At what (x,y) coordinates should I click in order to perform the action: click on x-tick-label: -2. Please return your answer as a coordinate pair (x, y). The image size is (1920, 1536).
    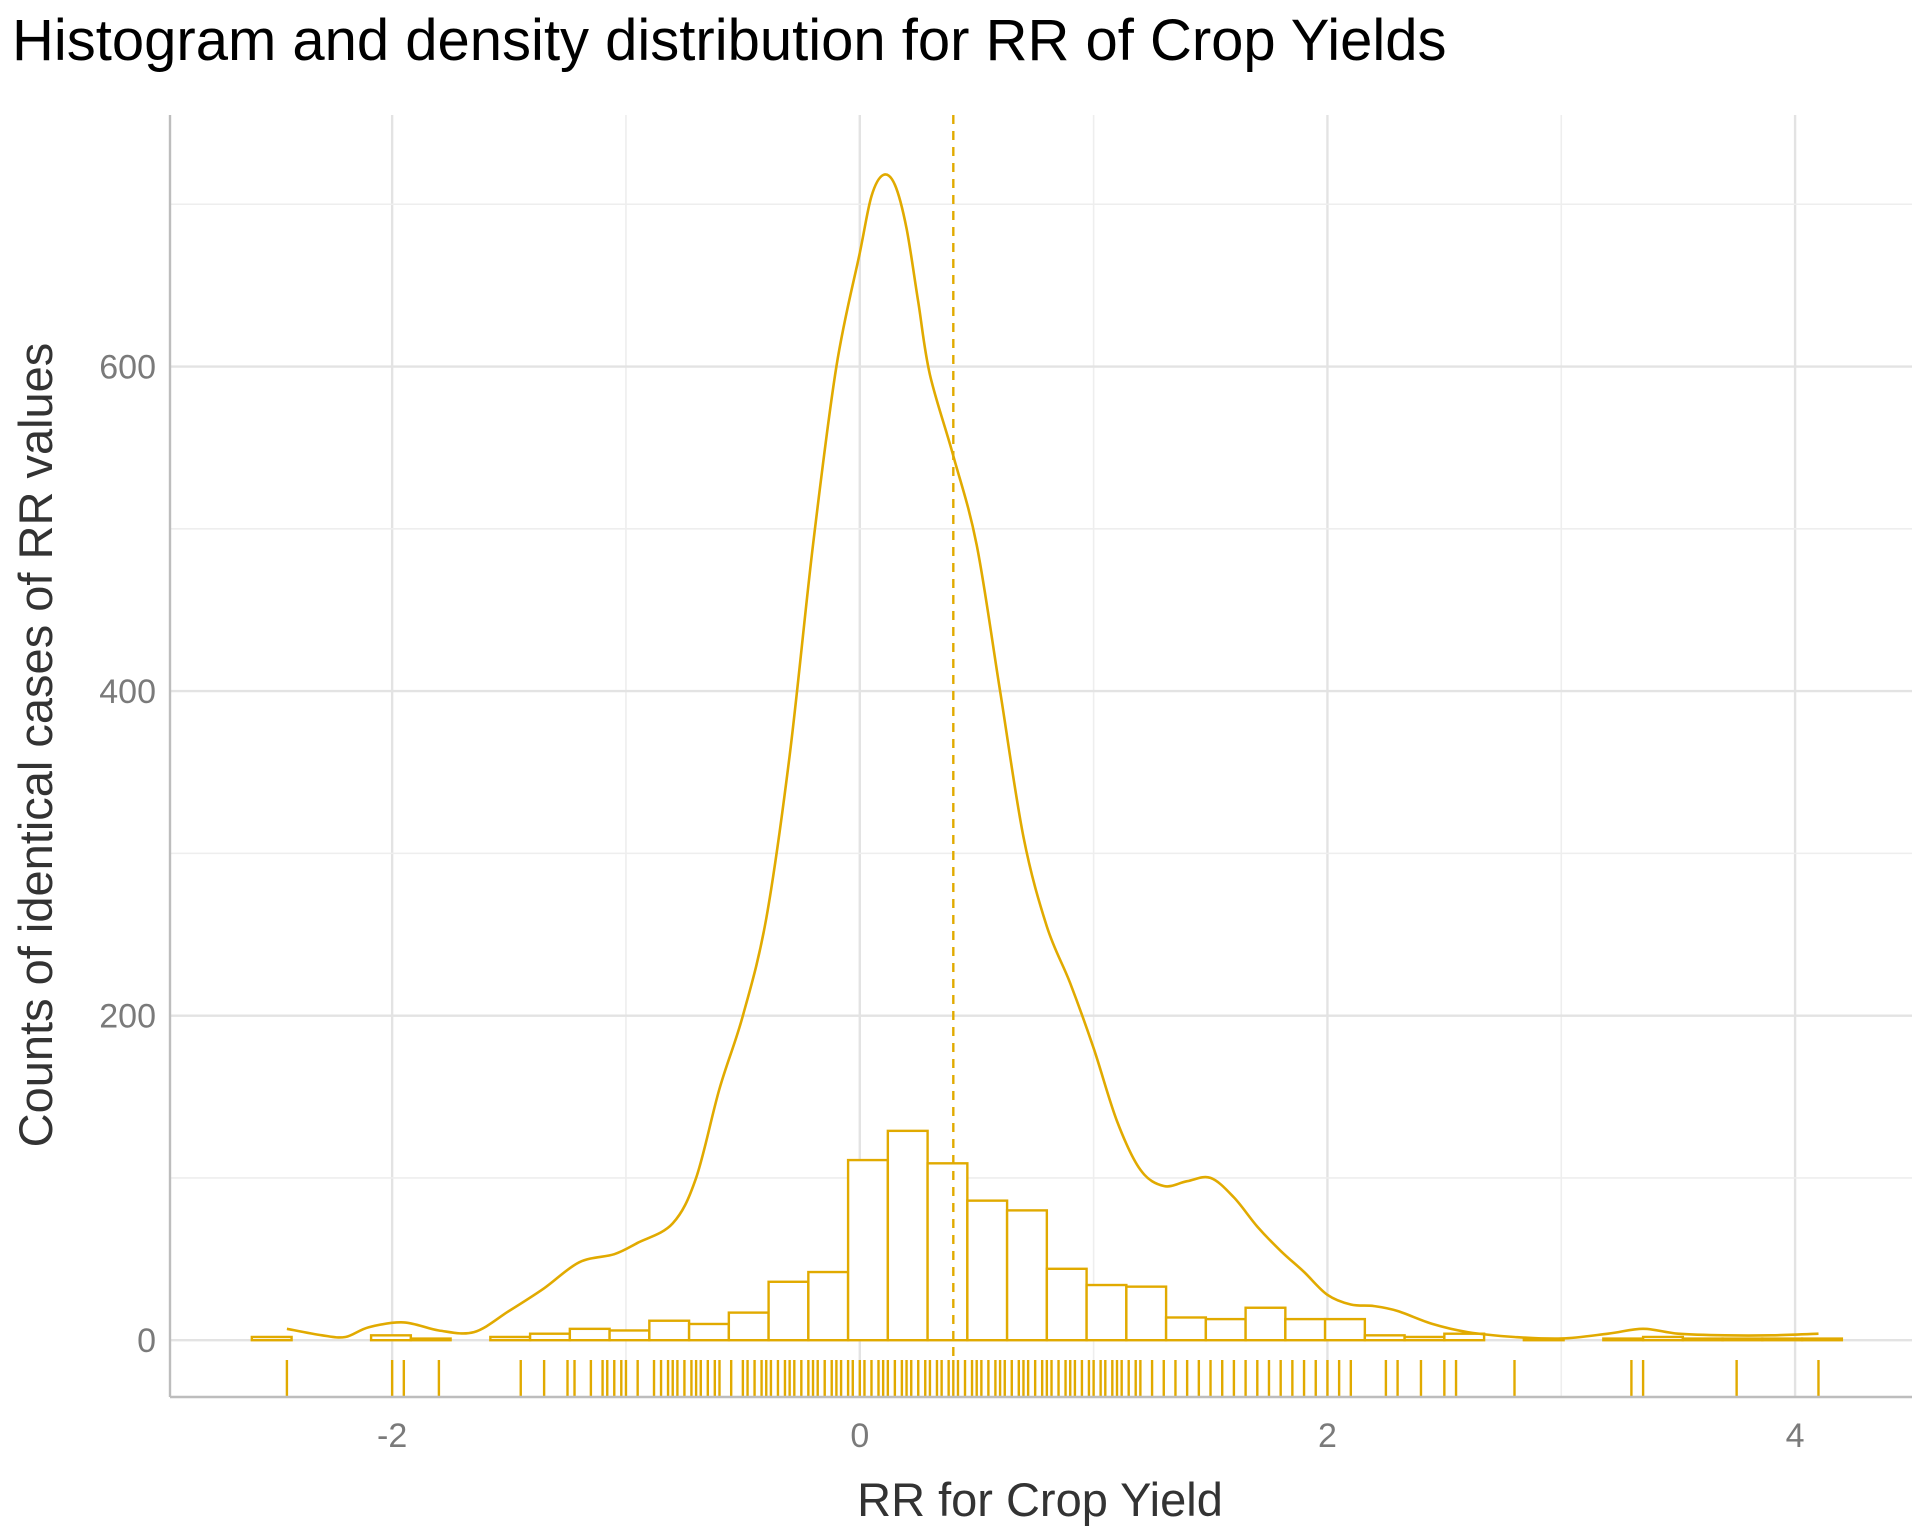
    Looking at the image, I should click on (392, 1436).